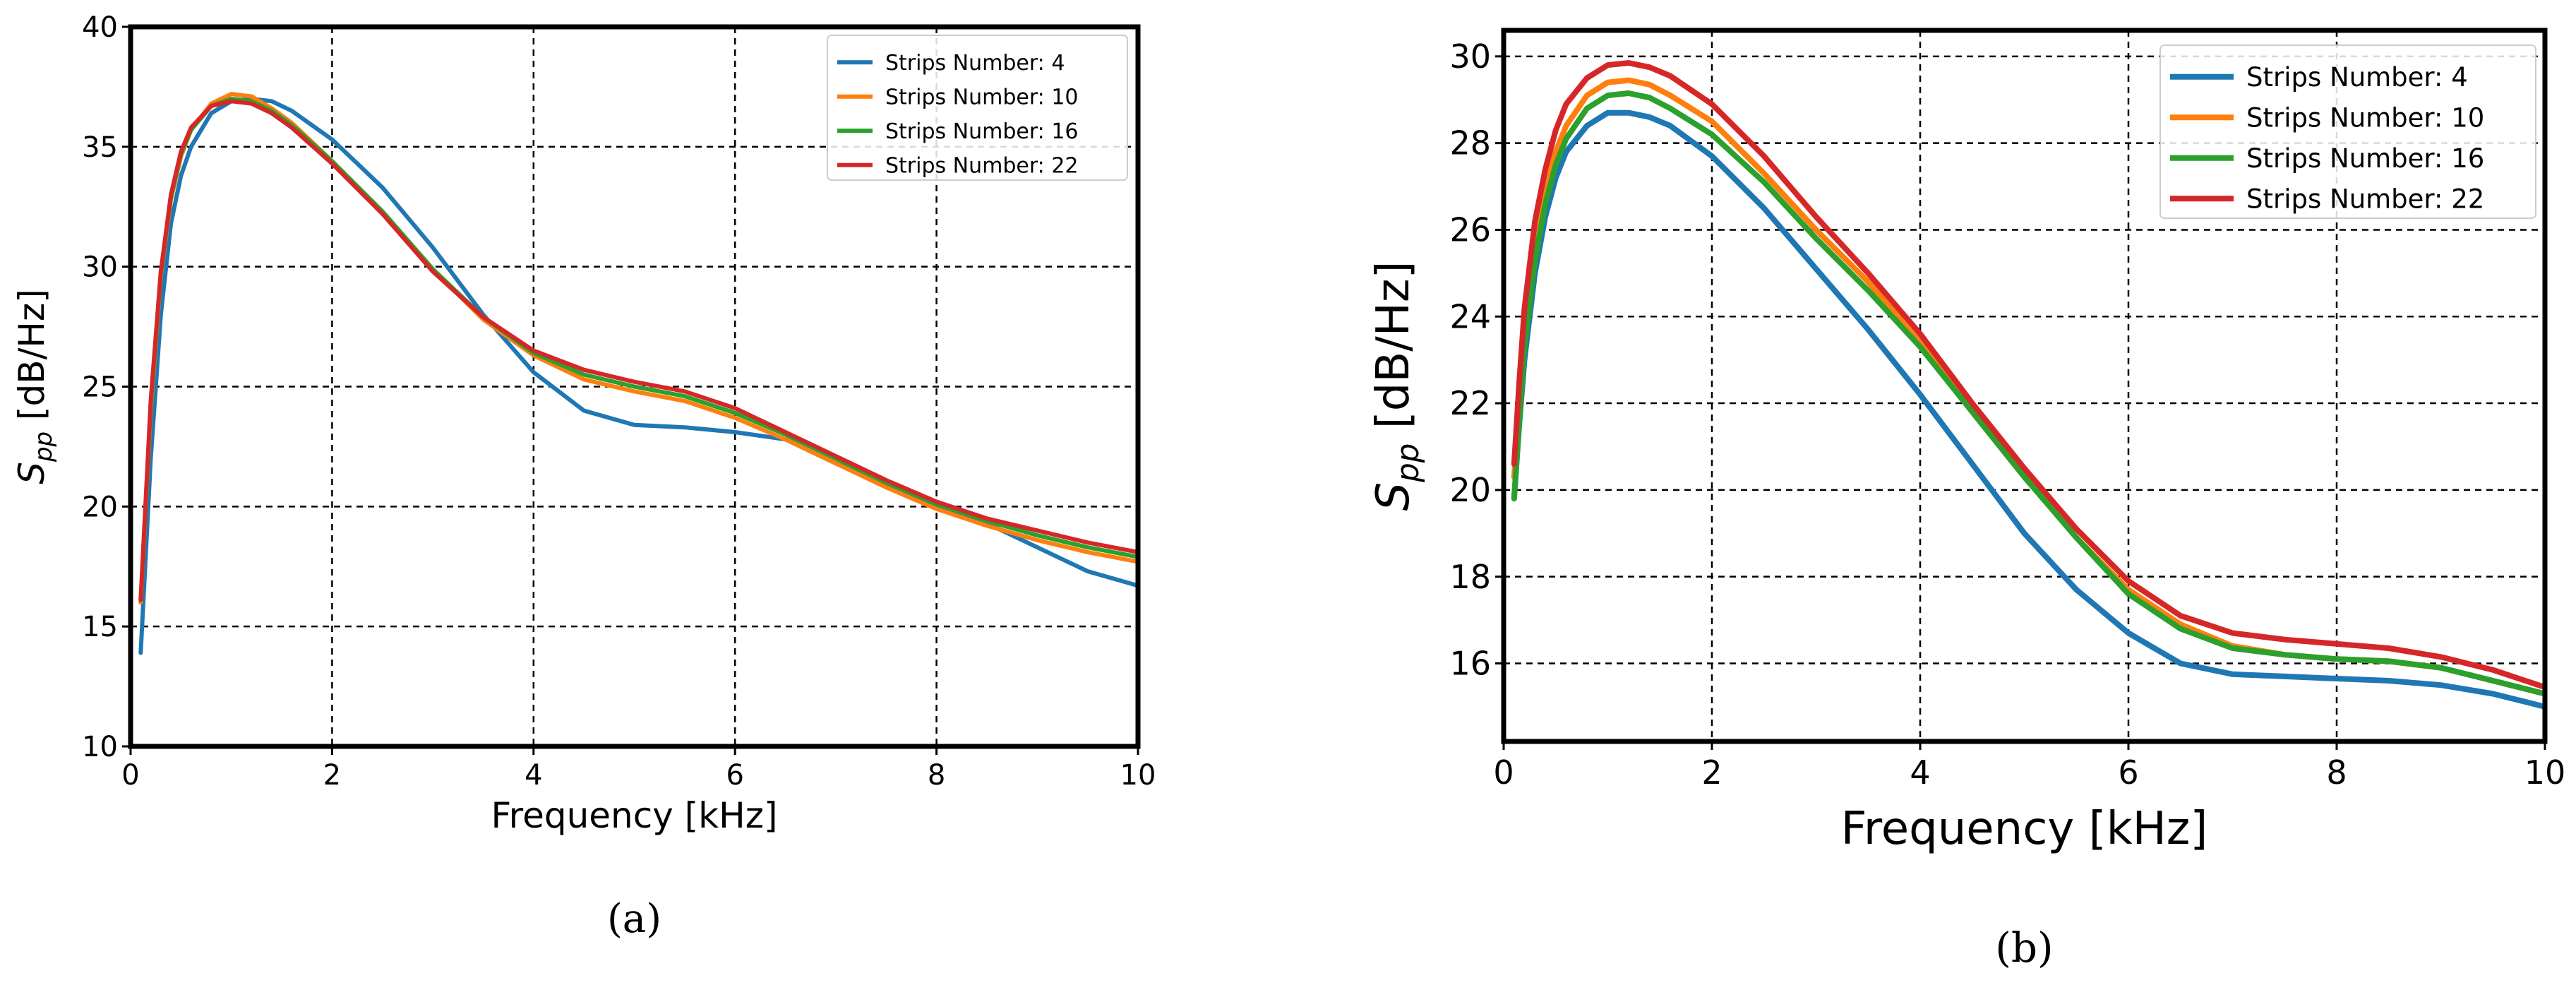 The height and width of the screenshot is (990, 2576). I want to click on y-tick-label: 28, so click(1470, 143).